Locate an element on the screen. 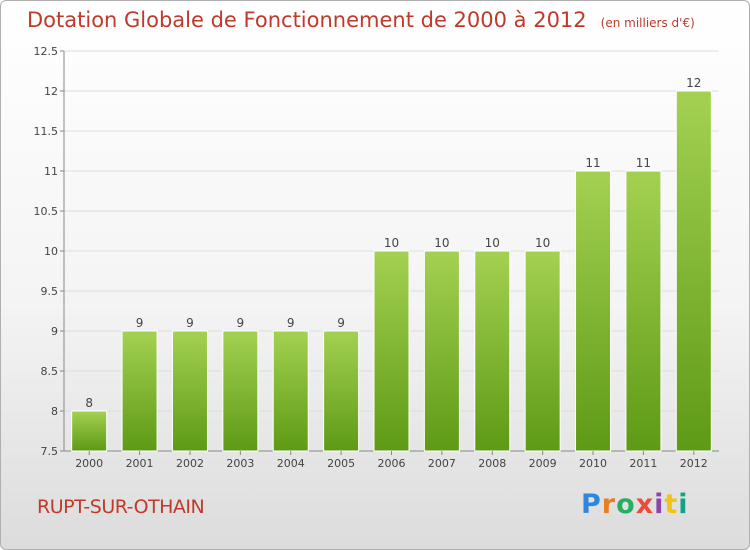 This screenshot has width=750, height=550. y-tick-label: 7.5 is located at coordinates (50, 451).